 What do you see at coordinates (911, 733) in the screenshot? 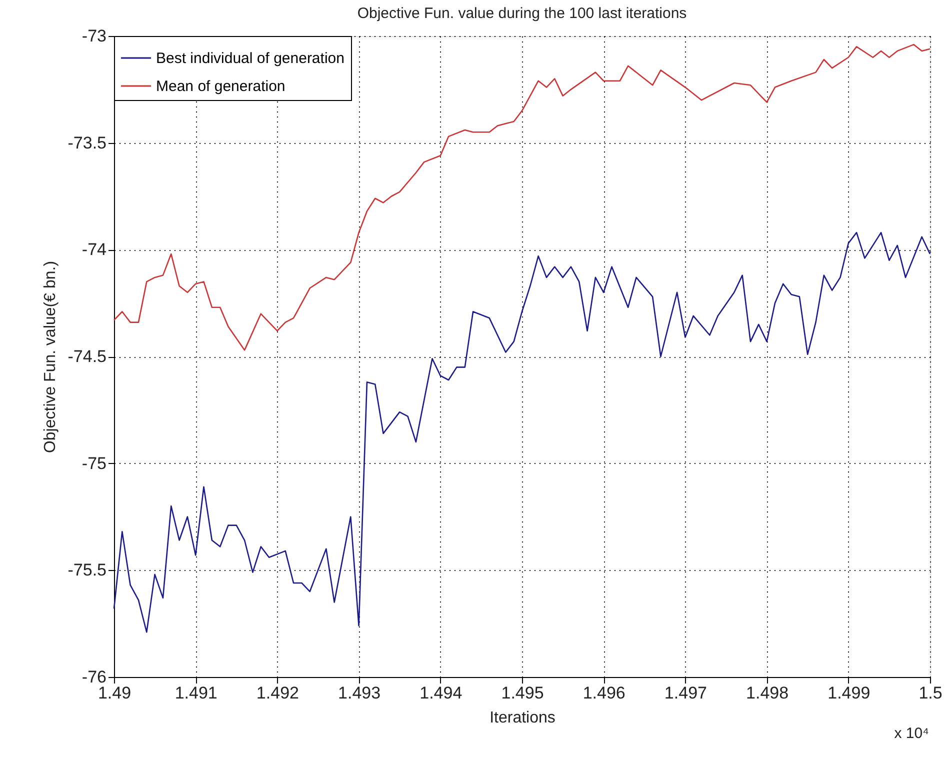
I see `text: x 10⁴` at bounding box center [911, 733].